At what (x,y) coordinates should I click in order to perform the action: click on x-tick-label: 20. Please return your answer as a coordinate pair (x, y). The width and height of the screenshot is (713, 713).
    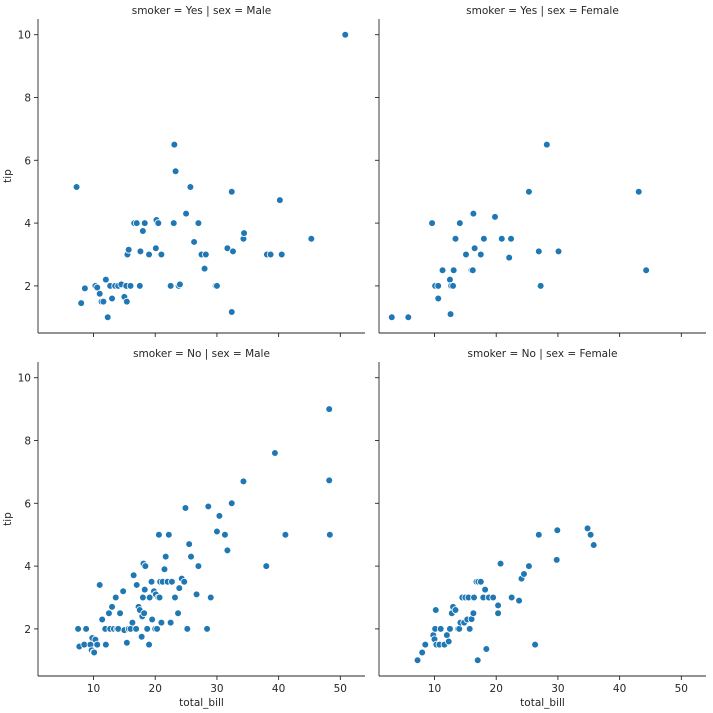
    Looking at the image, I should click on (496, 689).